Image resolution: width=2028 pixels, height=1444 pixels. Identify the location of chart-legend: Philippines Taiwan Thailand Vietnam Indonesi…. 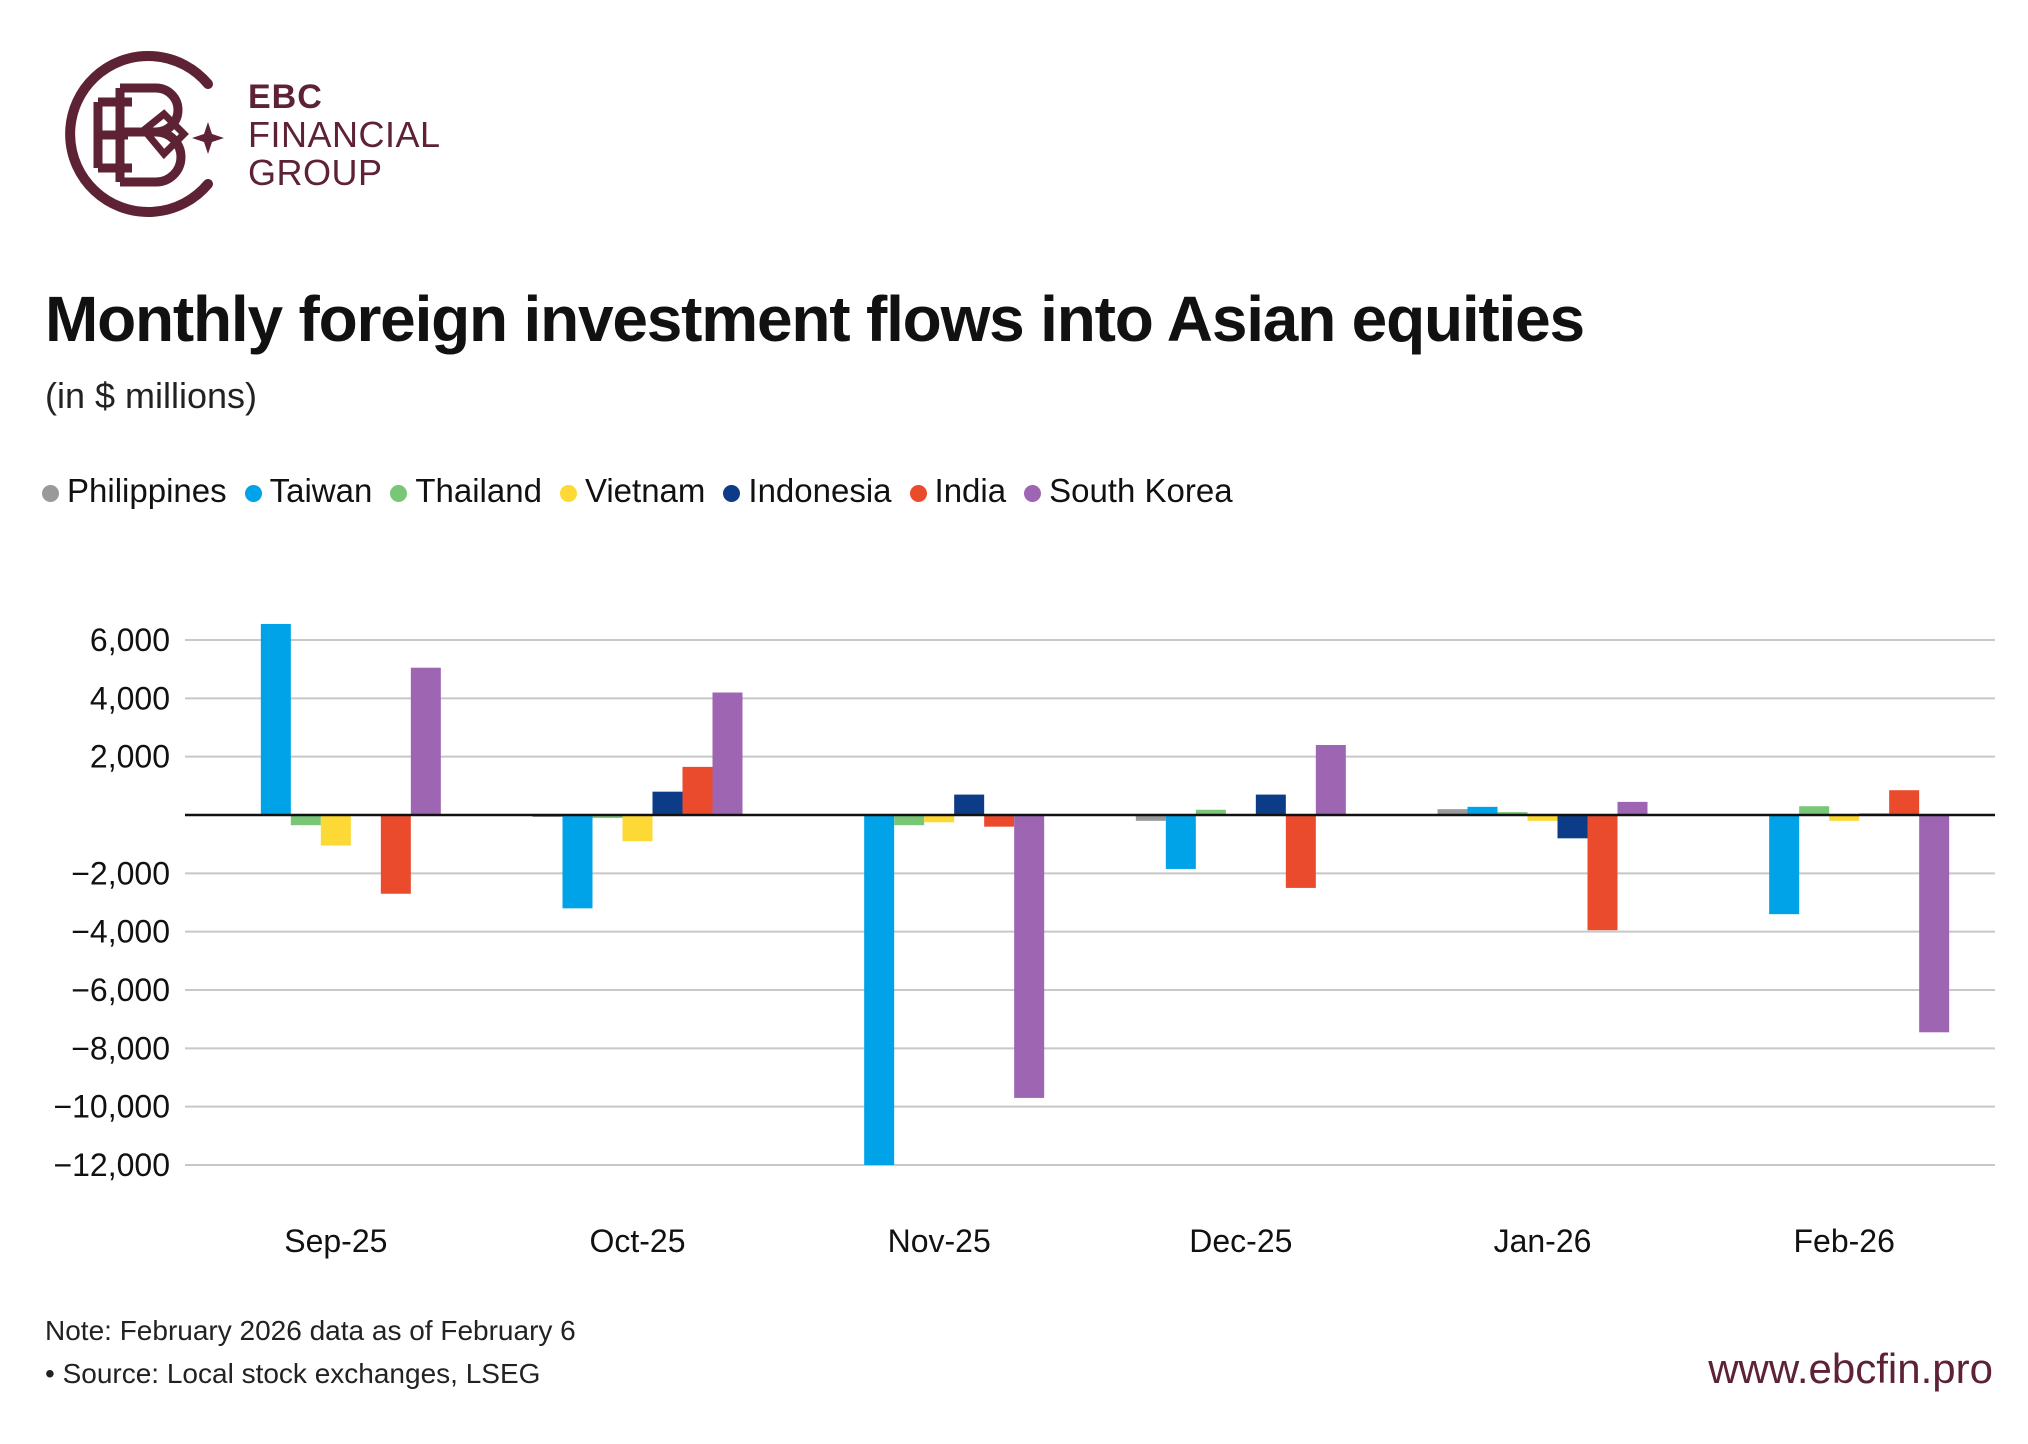
(646, 491).